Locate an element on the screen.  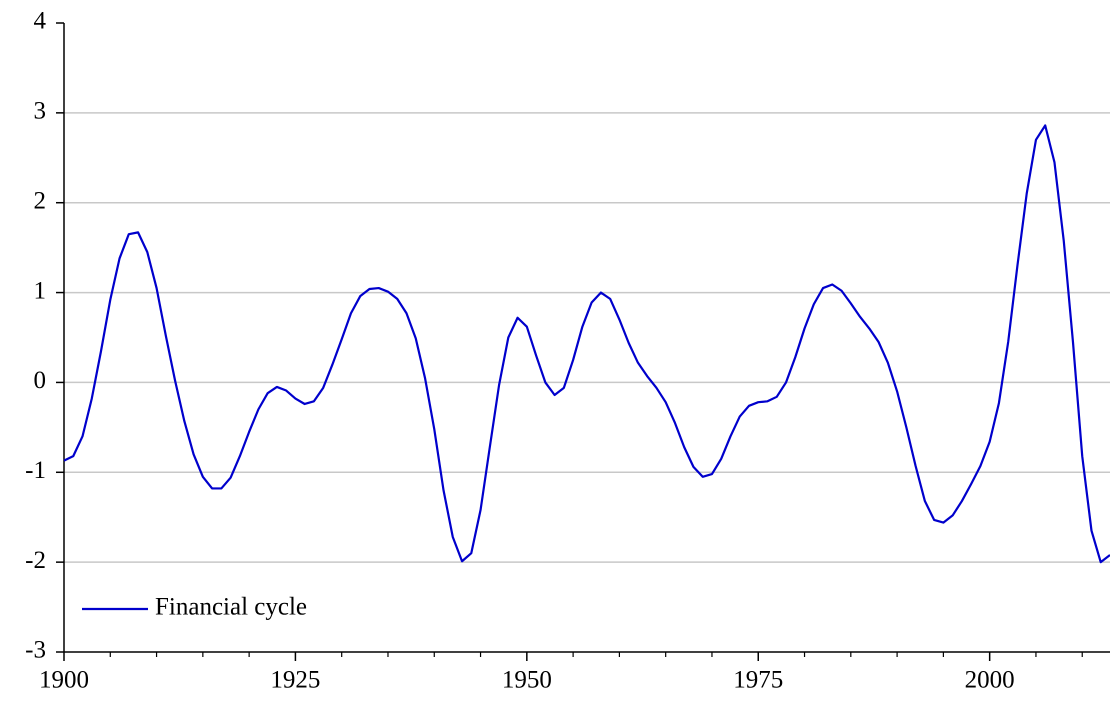
legend-label: Financial cycle is located at coordinates (231, 607).